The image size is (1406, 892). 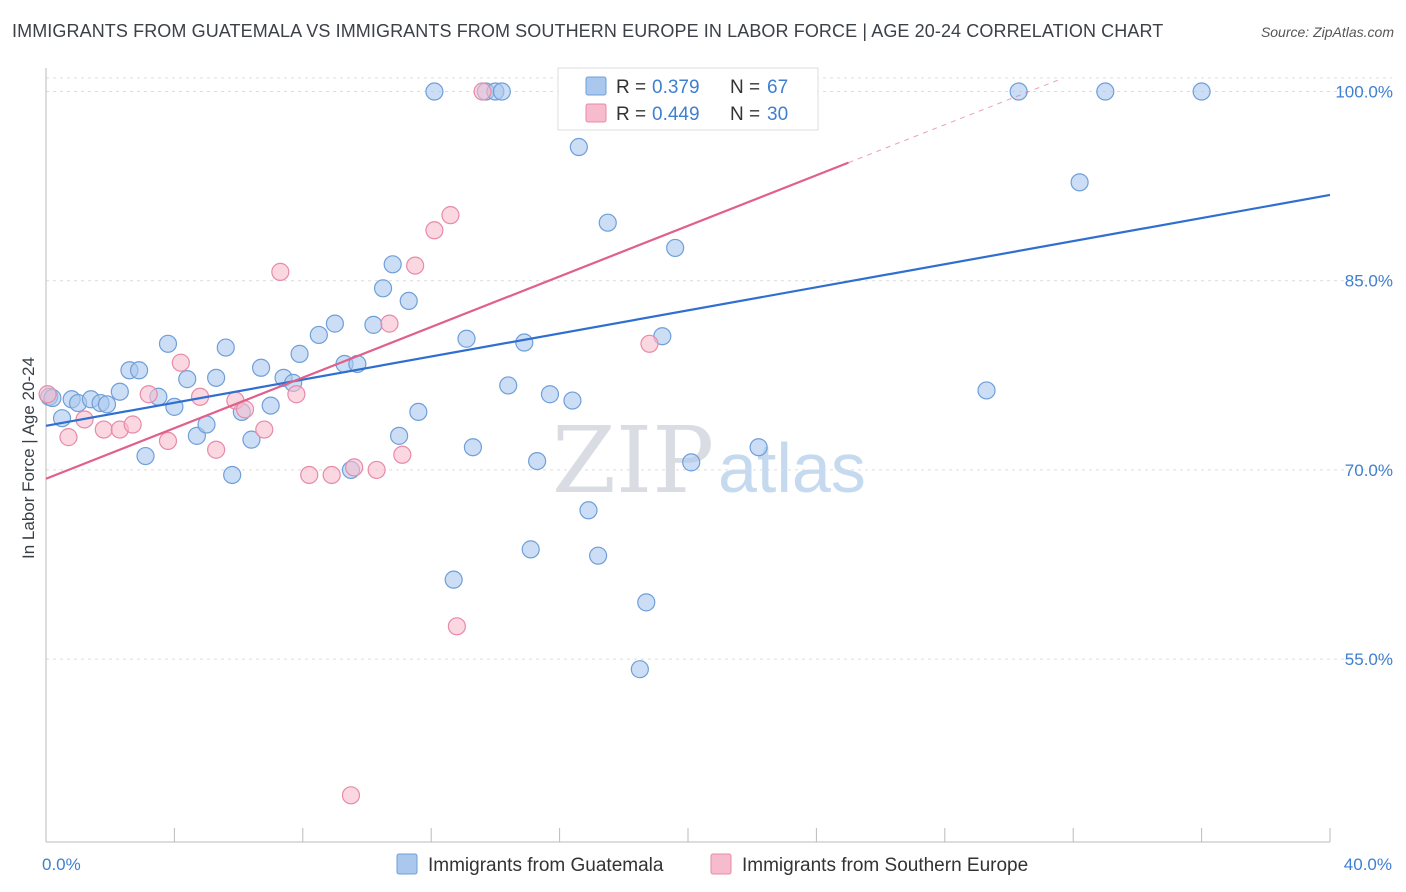 What do you see at coordinates (792, 468) in the screenshot?
I see `watermark-atlas: atlas` at bounding box center [792, 468].